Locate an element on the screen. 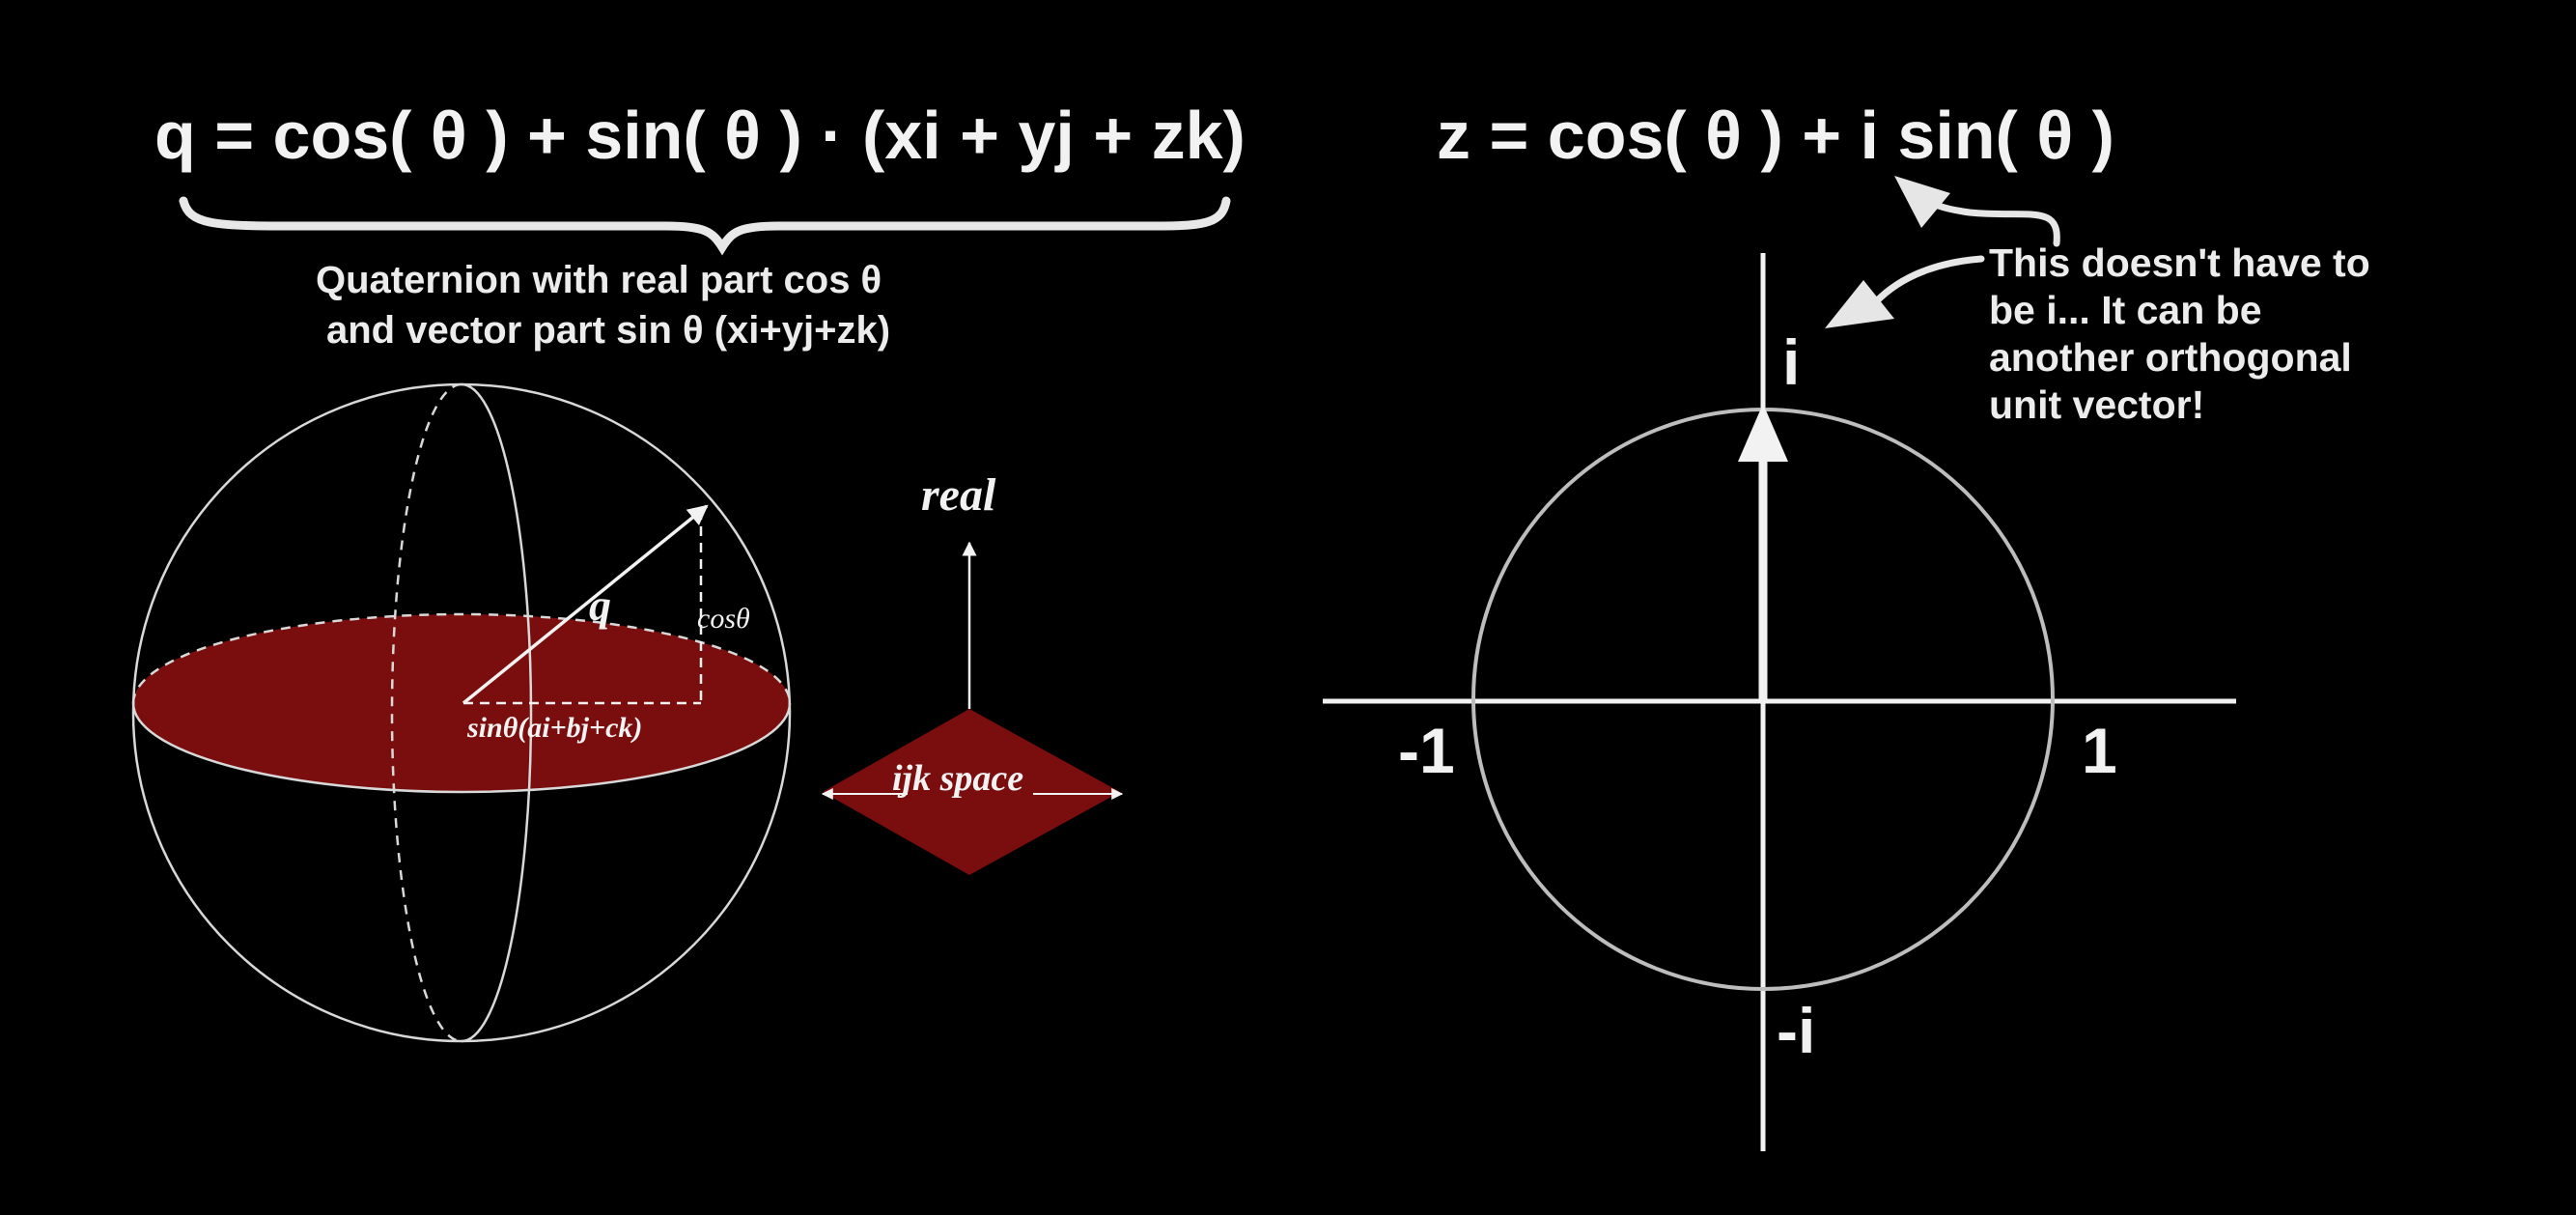  note-line: be i... It can be is located at coordinates (2126, 310).